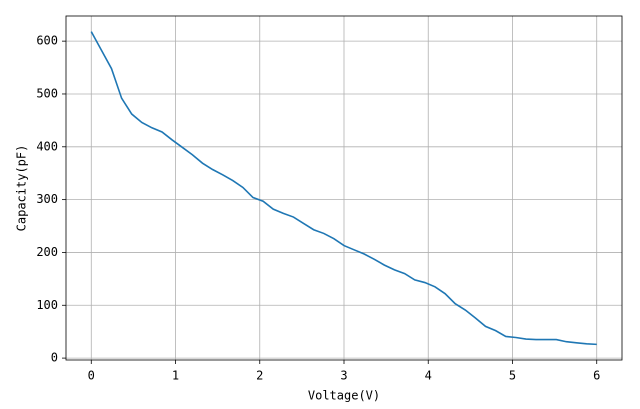 Image resolution: width=640 pixels, height=409 pixels. Describe the element at coordinates (428, 376) in the screenshot. I see `x-tick-label: 4` at that location.